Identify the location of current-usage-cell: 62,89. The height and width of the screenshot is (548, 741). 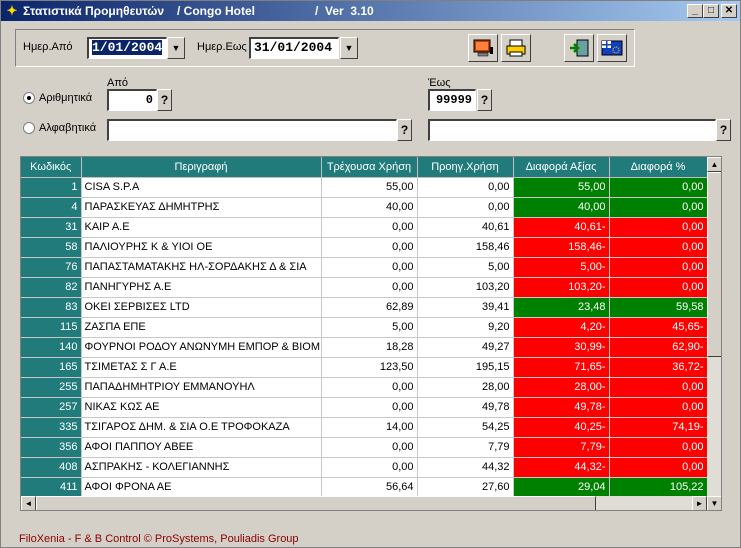
(369, 307).